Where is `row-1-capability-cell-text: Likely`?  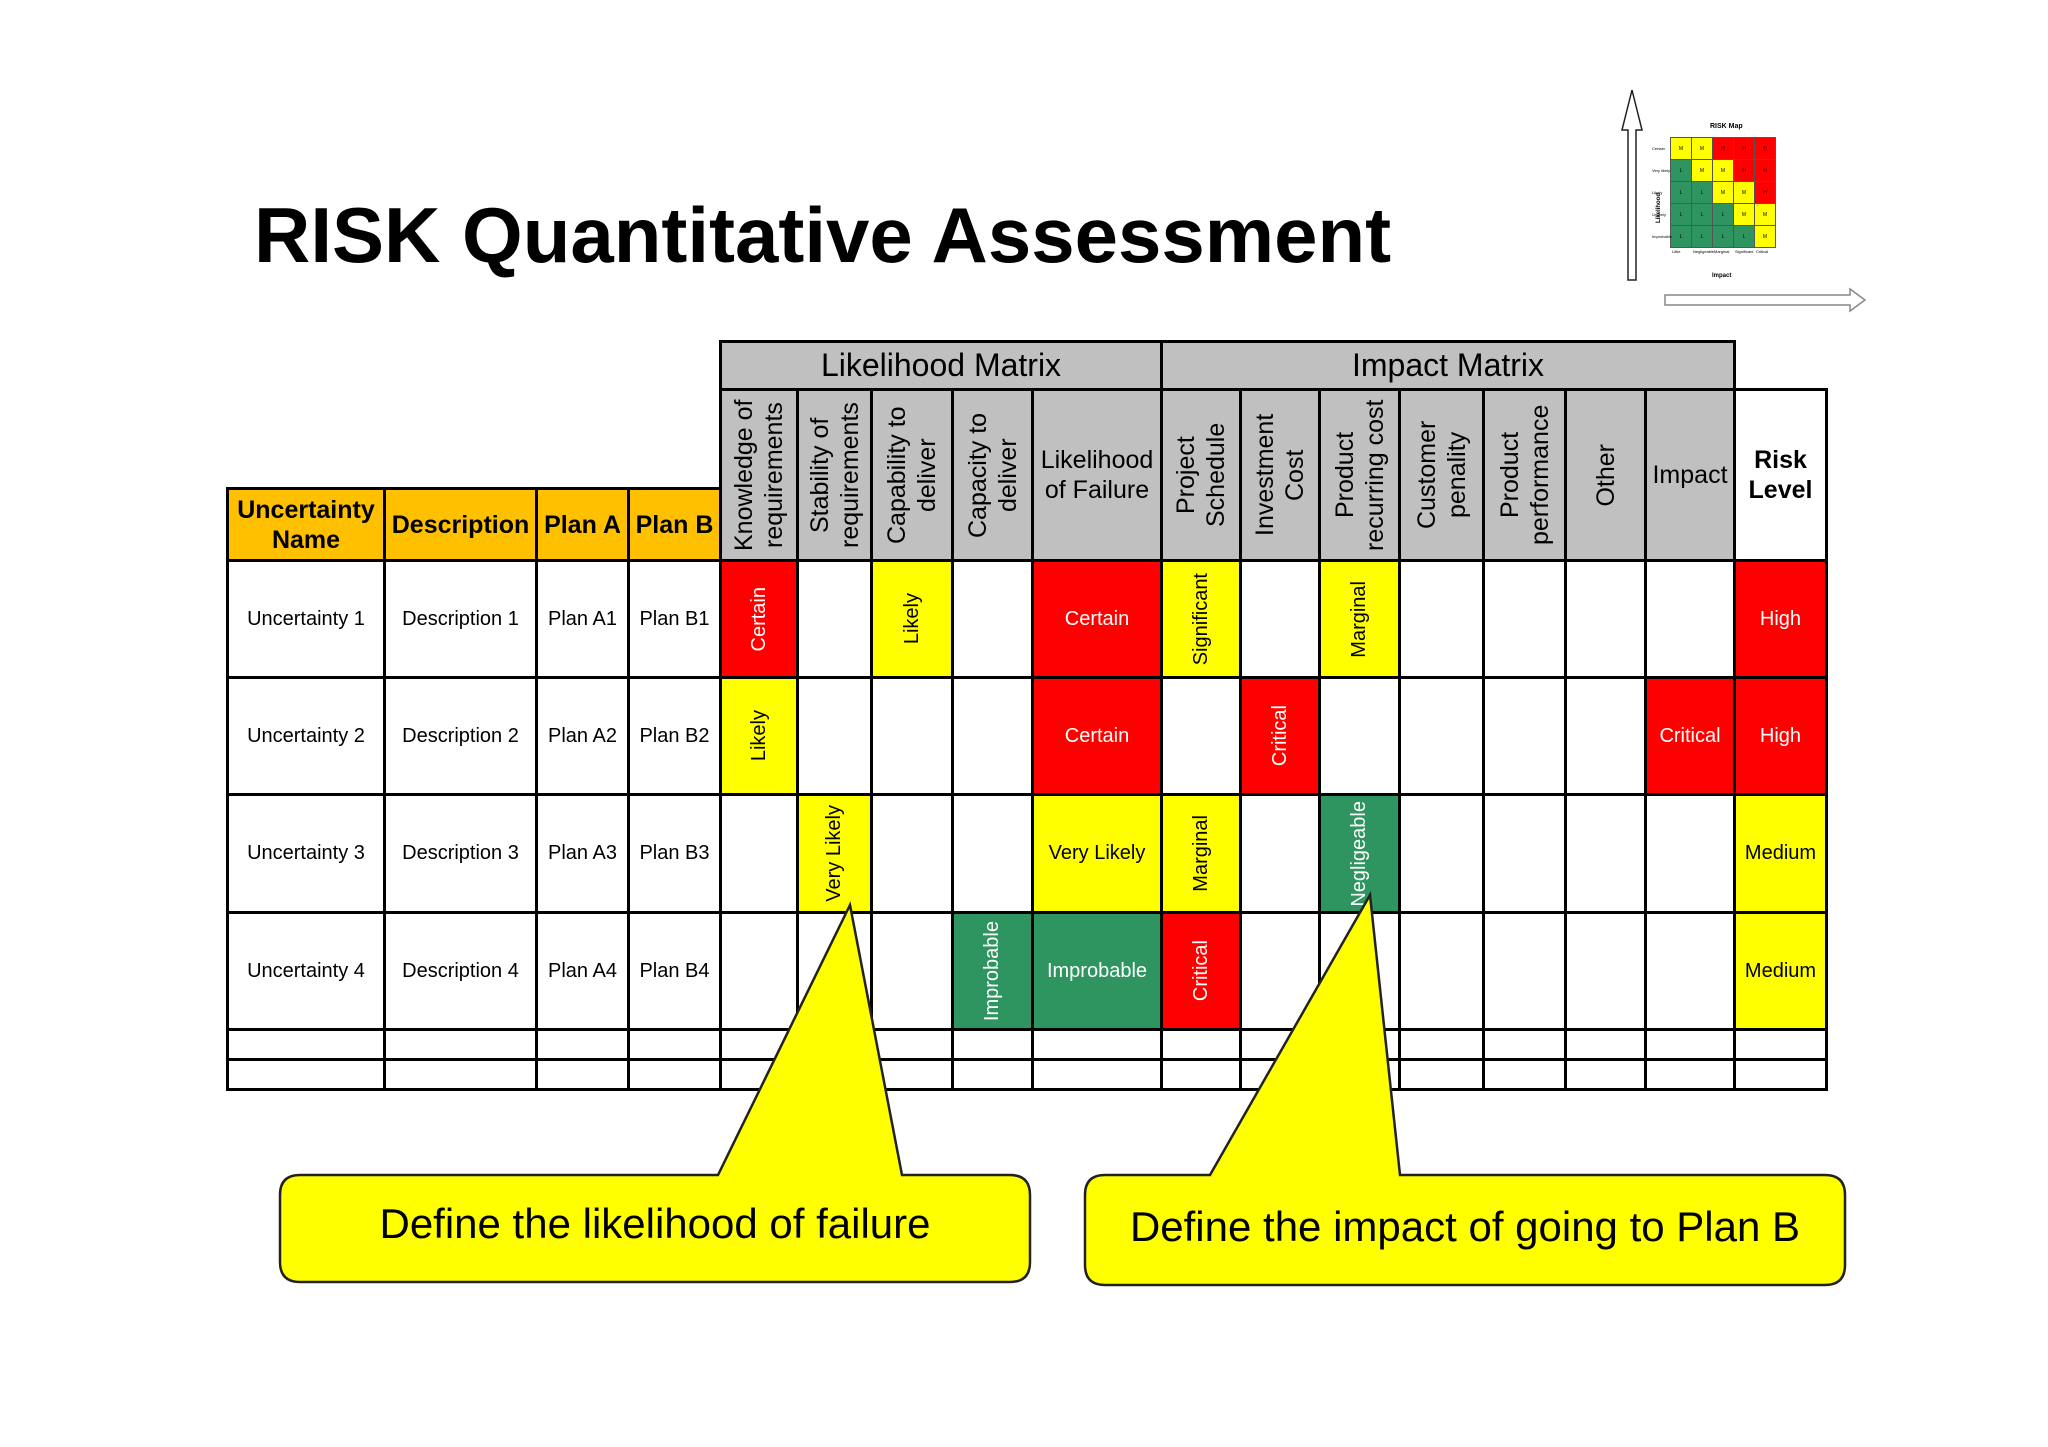 row-1-capability-cell-text: Likely is located at coordinates (911, 619).